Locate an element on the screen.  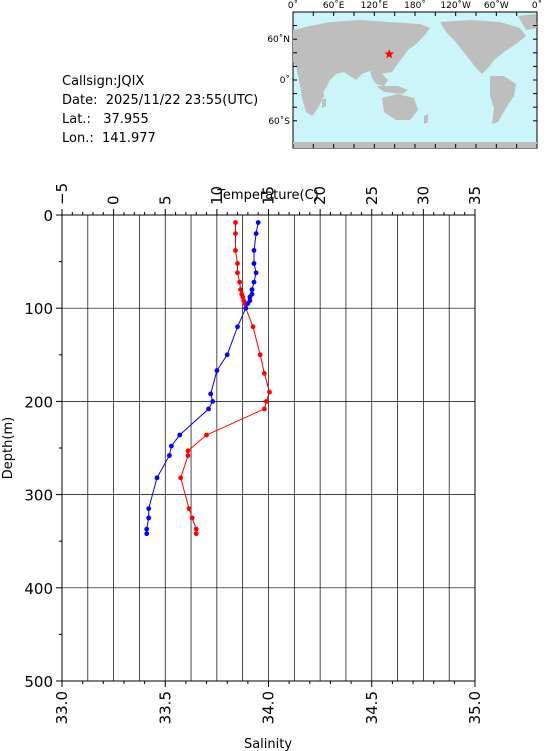
salinity-tick-label: 33.5 is located at coordinates (165, 707).